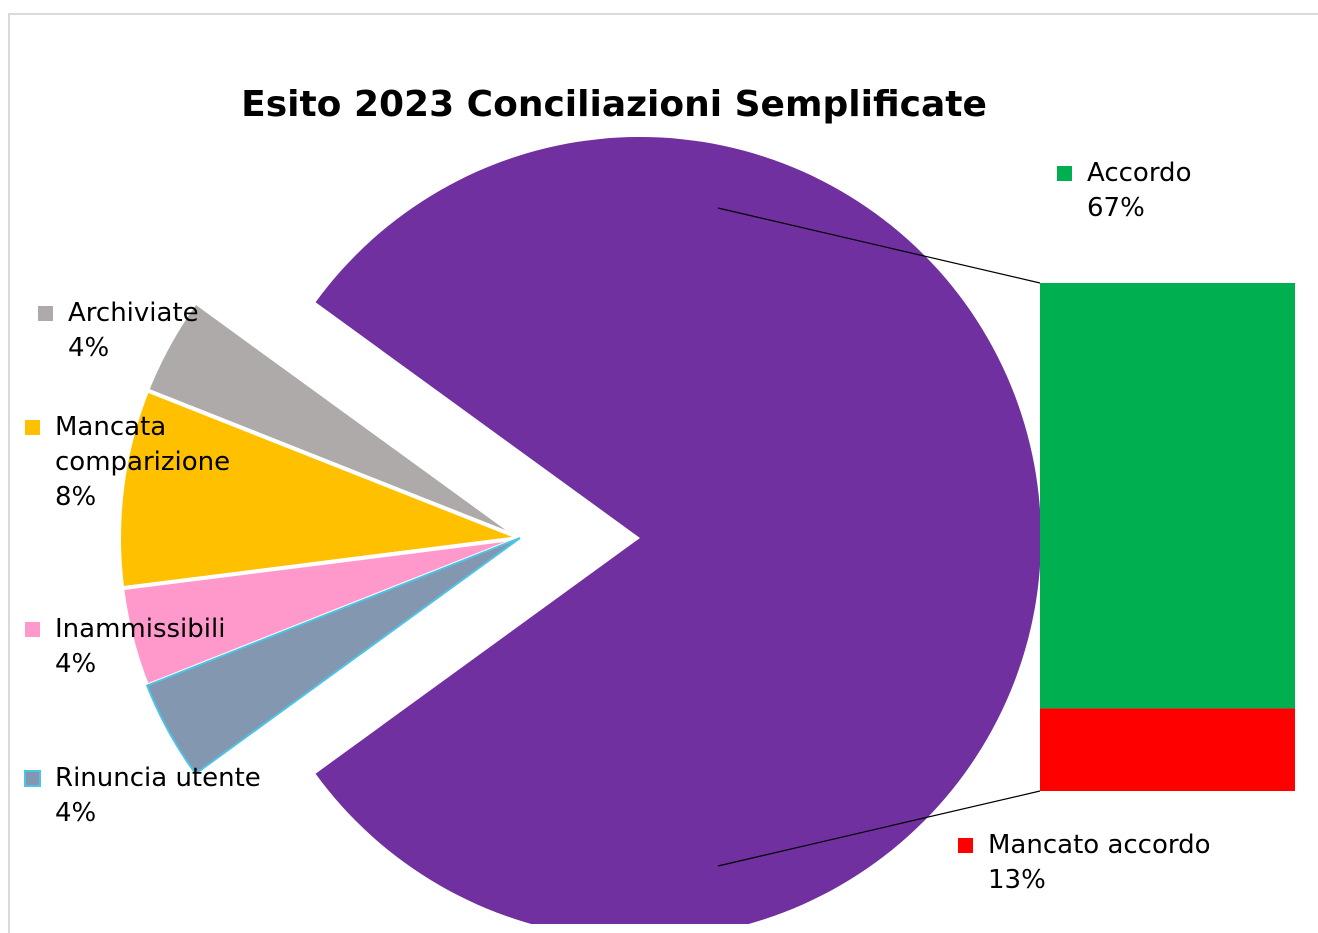 This screenshot has width=1318, height=933. Describe the element at coordinates (1116, 208) in the screenshot. I see `data-label-value-accordo: 67%` at that location.